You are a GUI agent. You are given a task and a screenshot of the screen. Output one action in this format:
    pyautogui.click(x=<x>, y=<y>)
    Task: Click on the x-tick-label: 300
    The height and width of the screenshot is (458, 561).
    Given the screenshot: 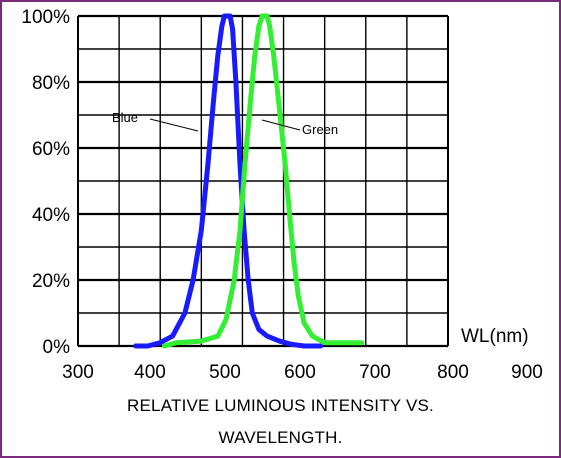 What is the action you would take?
    pyautogui.click(x=78, y=372)
    